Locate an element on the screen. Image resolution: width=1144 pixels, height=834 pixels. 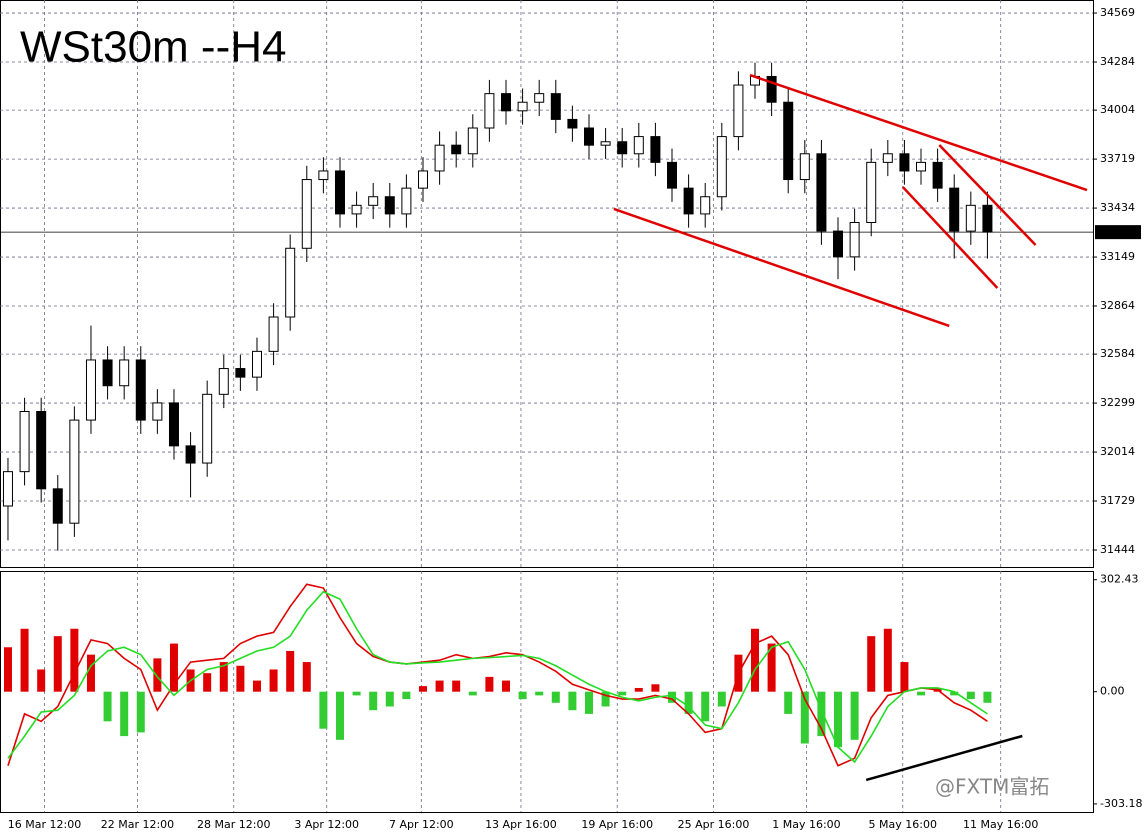
x-tick-label: 13 Apr 16:00 is located at coordinates (521, 824).